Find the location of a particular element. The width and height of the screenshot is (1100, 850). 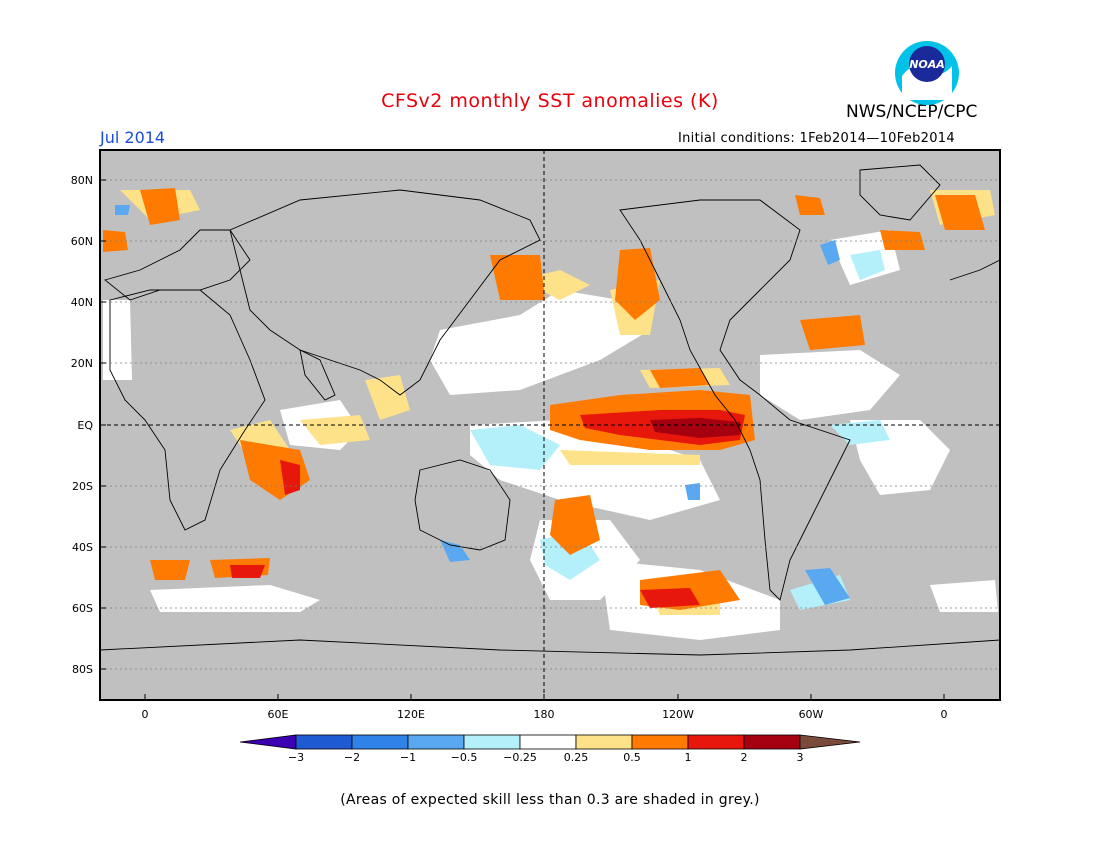

latitude-labels: 80N 60N 40N 20N EQ 20S 40S 60S 80S is located at coordinates (88, 425).